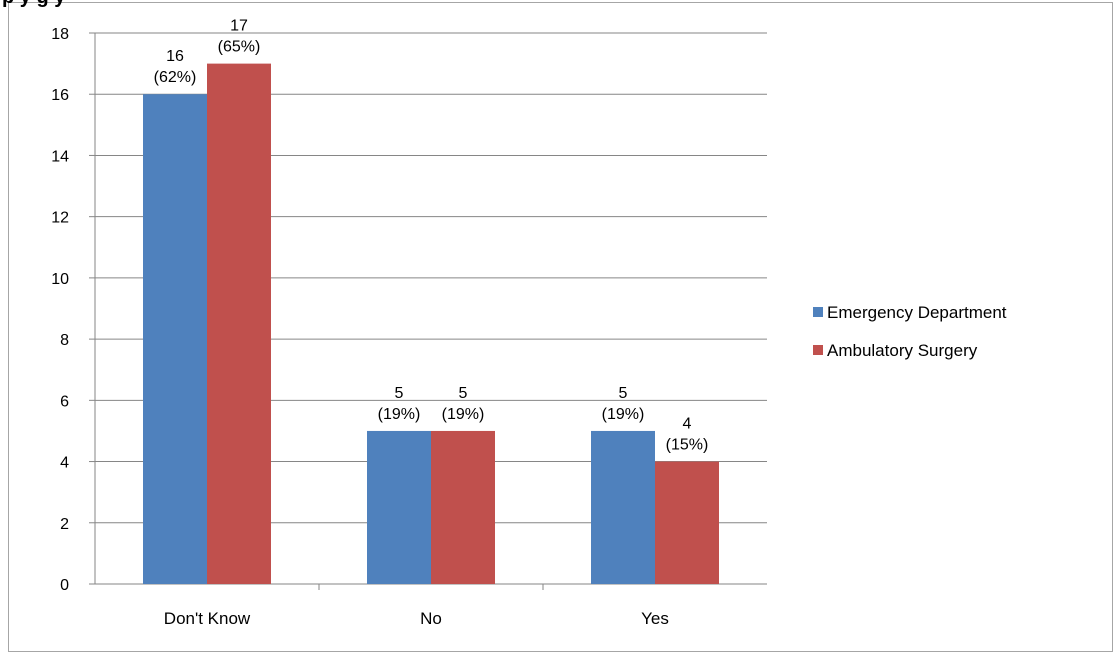  What do you see at coordinates (917, 312) in the screenshot?
I see `legend-label: Emergency Department` at bounding box center [917, 312].